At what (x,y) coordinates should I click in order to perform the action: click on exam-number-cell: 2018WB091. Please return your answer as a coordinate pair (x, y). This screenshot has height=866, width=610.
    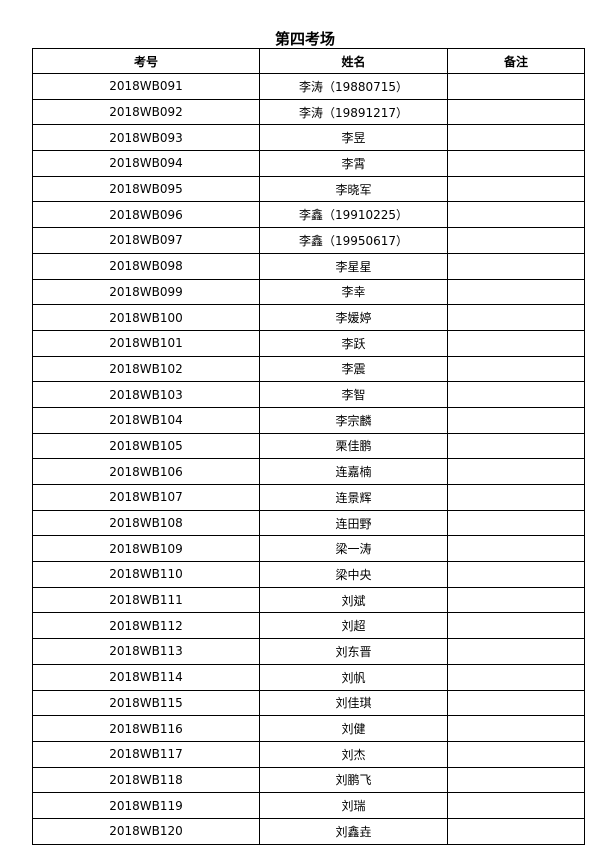
    Looking at the image, I should click on (146, 86).